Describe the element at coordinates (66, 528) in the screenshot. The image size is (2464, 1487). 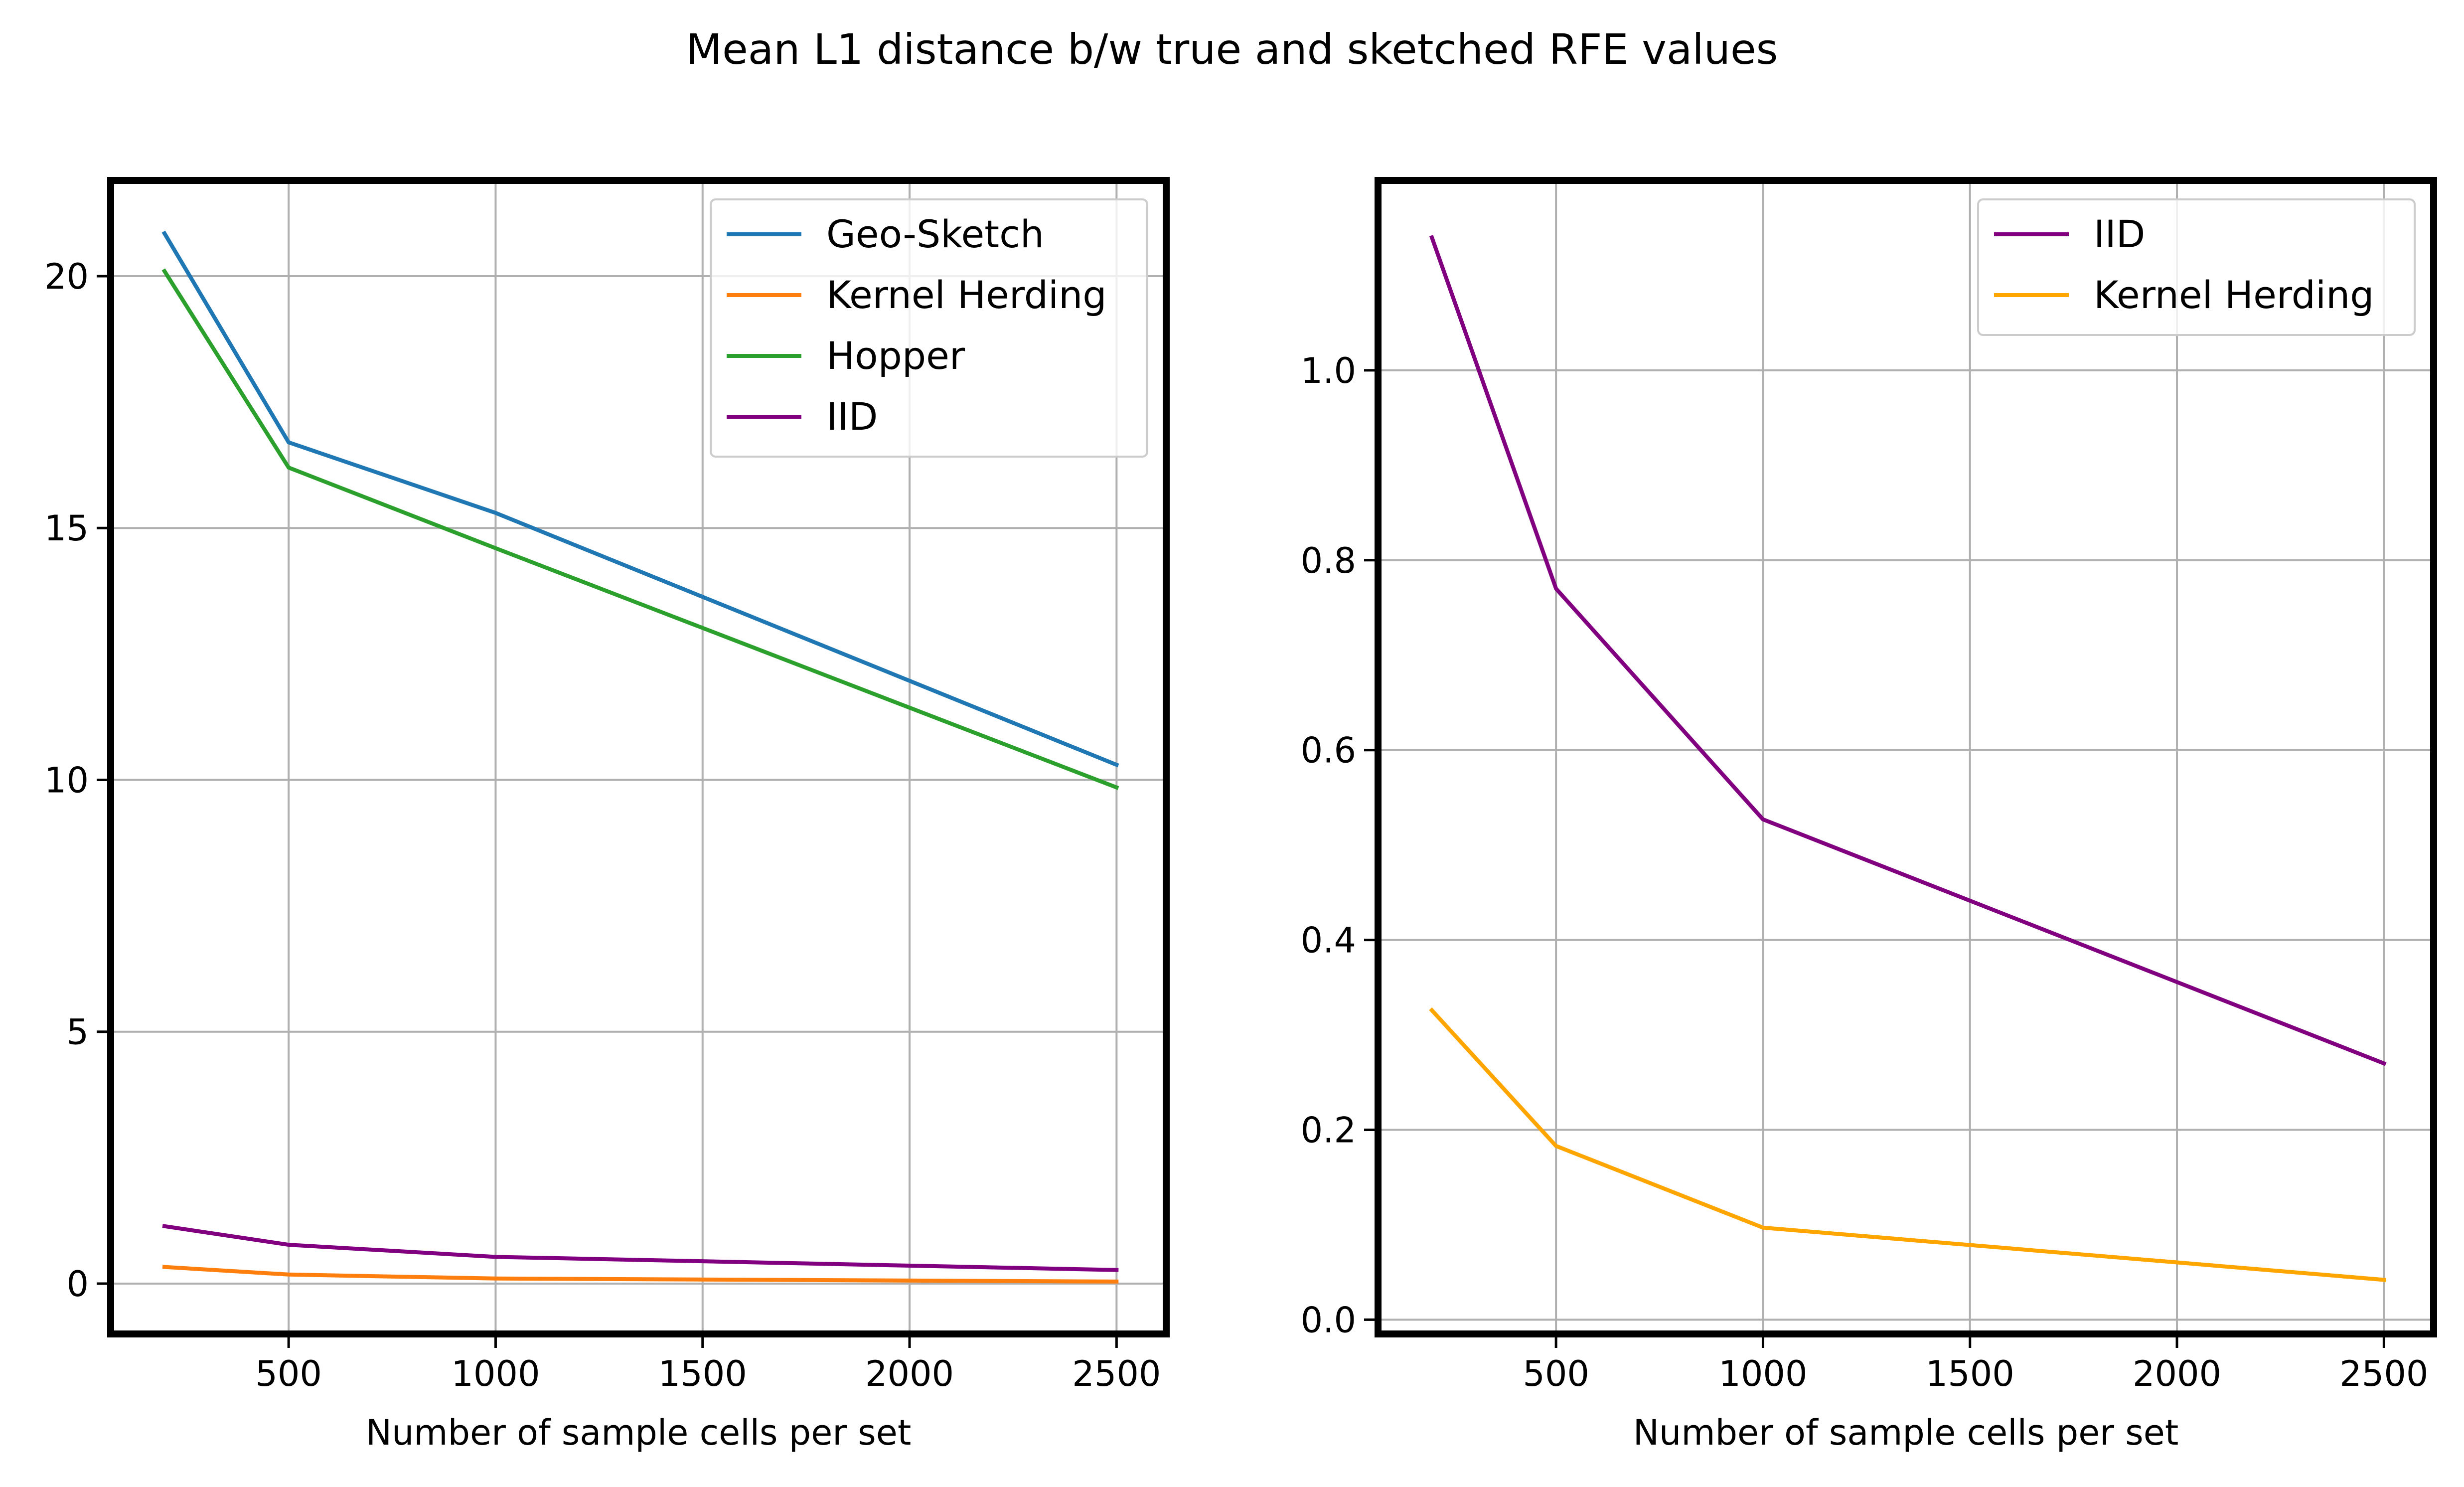
I see `plot1-y-tick-label: 15` at that location.